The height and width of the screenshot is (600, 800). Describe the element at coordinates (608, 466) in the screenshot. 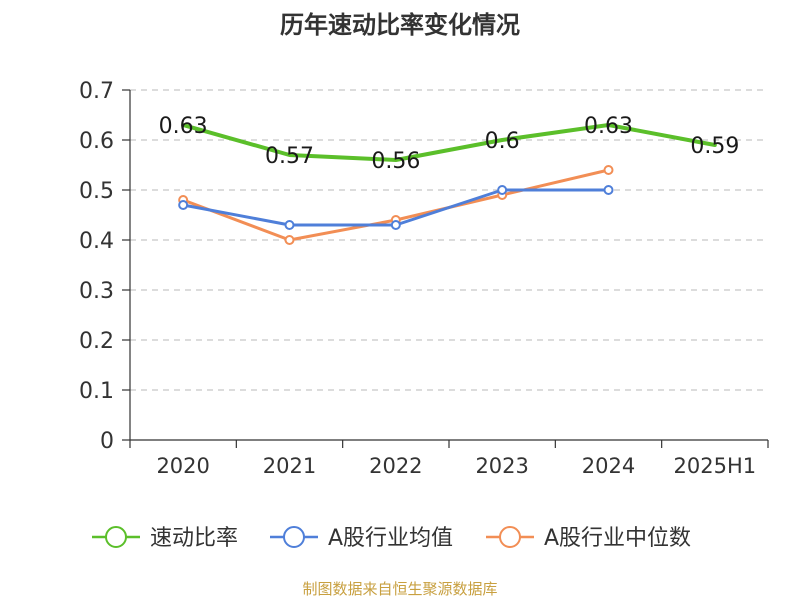

I see `x-tick-label: 2024` at that location.